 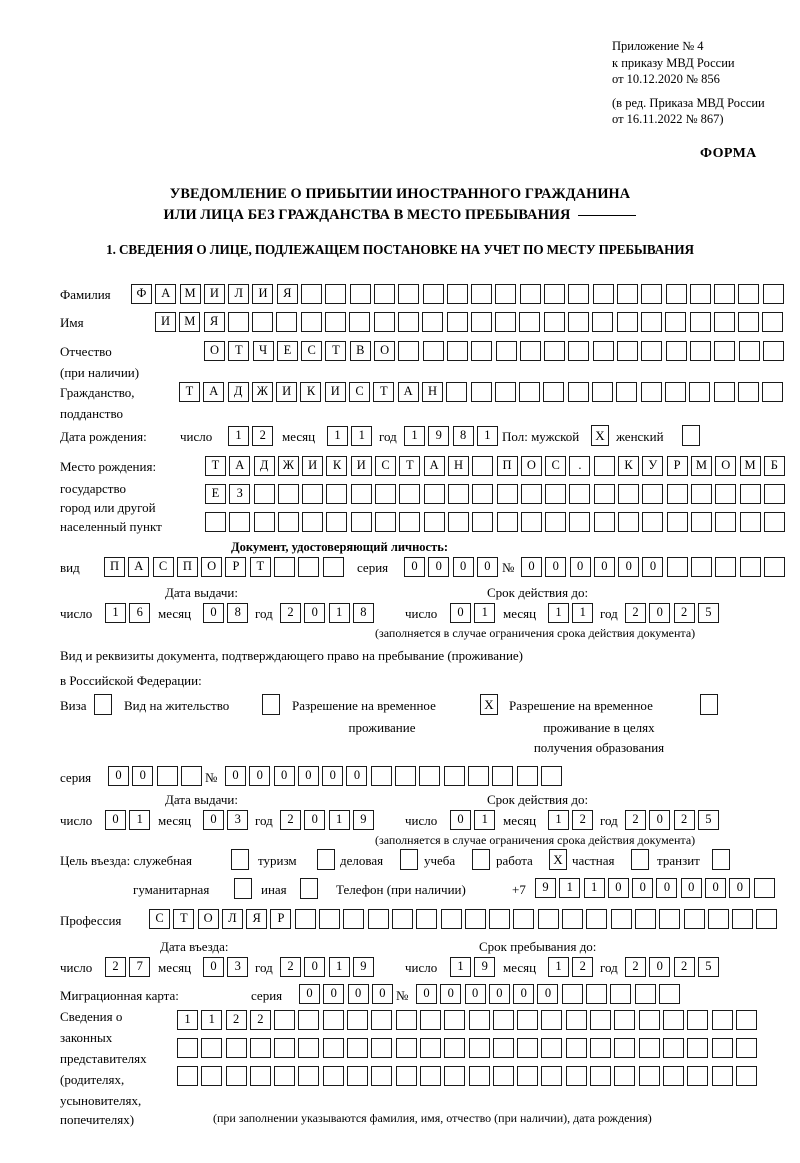 I want to click on char-cell: Ч, so click(x=263, y=351).